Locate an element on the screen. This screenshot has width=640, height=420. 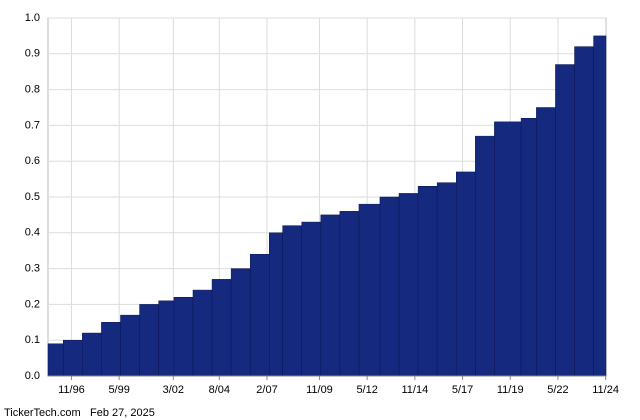
x-tick-label: 5/99 is located at coordinates (118, 390).